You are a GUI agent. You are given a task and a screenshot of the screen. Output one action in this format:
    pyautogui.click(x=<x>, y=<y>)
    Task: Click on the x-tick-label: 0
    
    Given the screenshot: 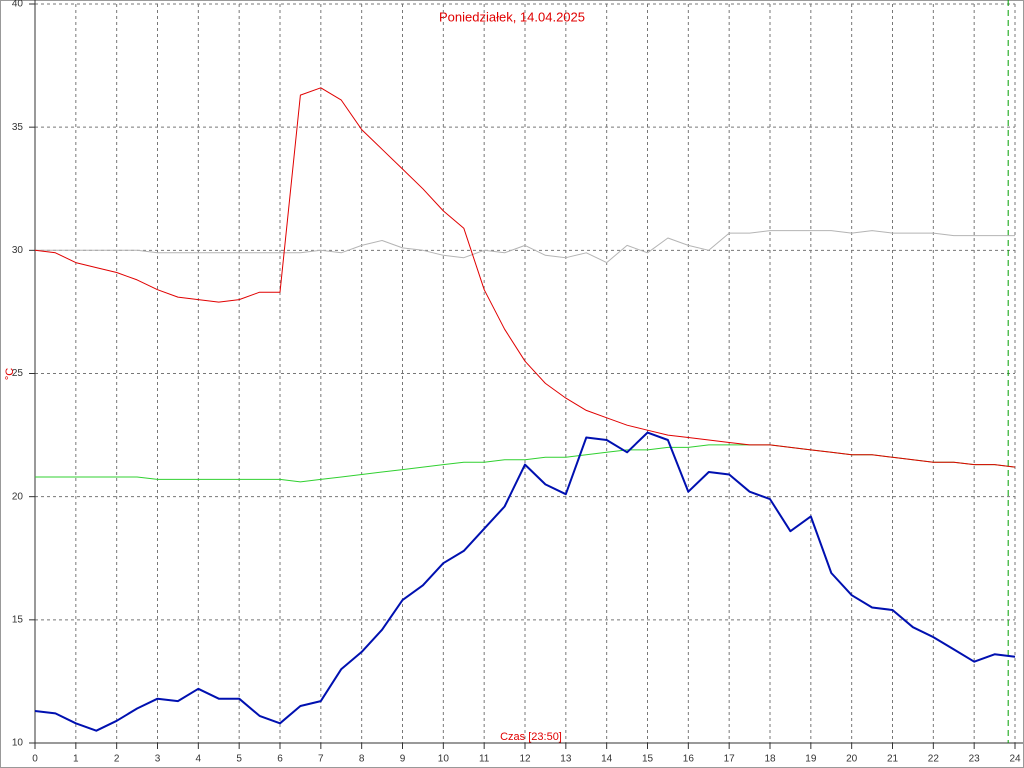 What is the action you would take?
    pyautogui.click(x=35, y=759)
    